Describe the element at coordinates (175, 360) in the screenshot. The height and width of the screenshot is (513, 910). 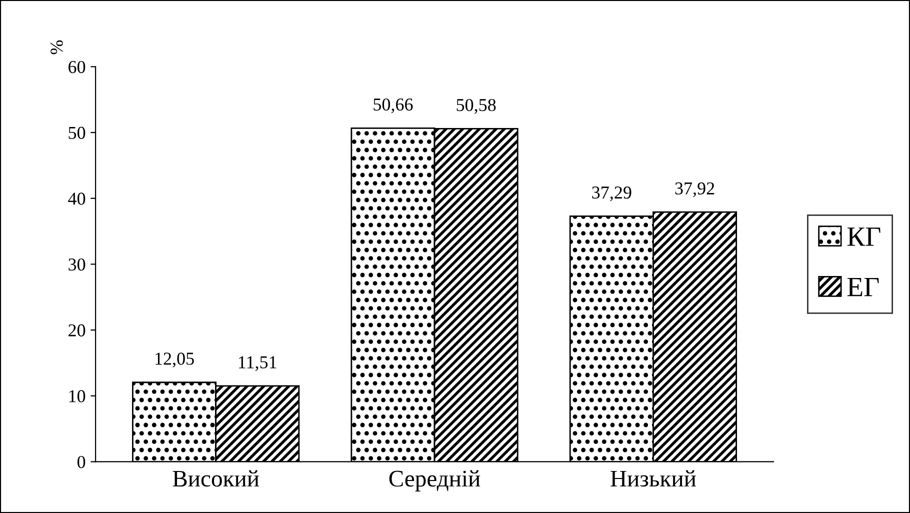
I see `data-label: 12,05` at that location.